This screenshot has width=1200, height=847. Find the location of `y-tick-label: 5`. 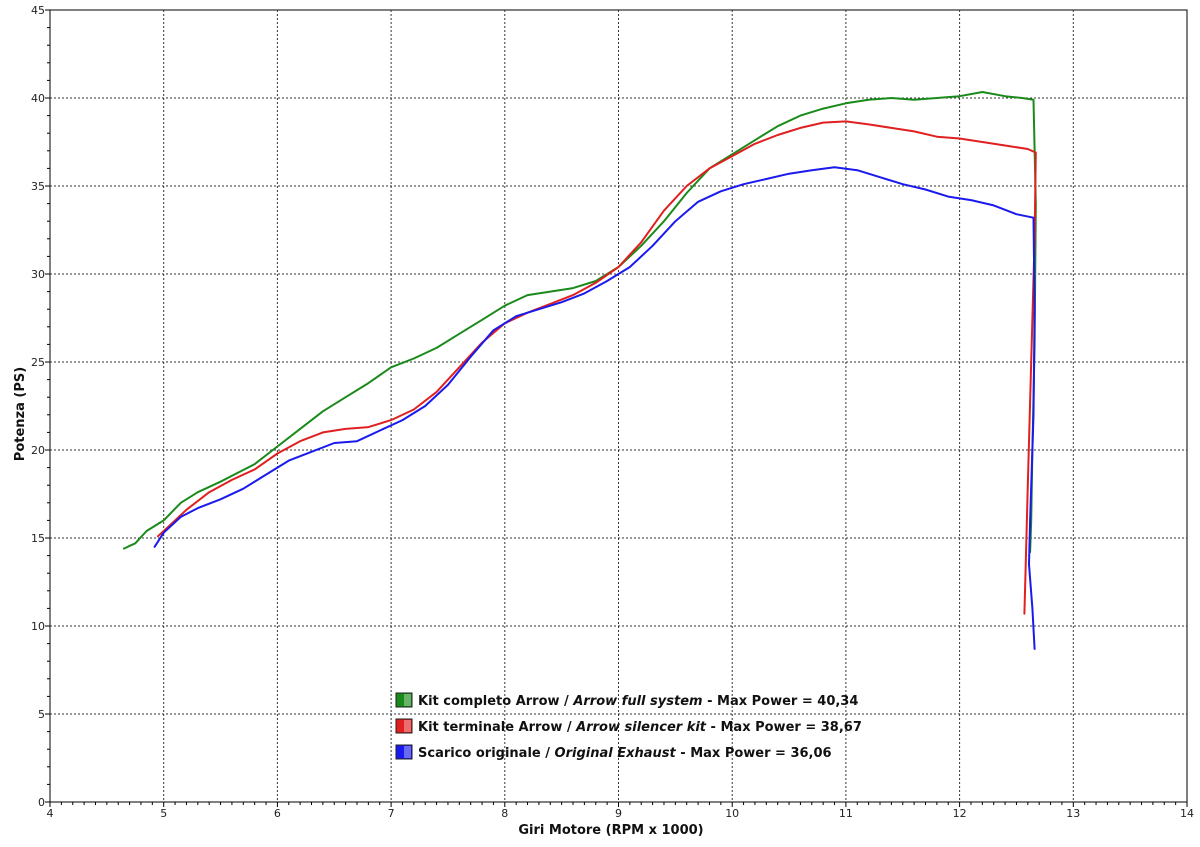

y-tick-label: 5 is located at coordinates (41, 714).